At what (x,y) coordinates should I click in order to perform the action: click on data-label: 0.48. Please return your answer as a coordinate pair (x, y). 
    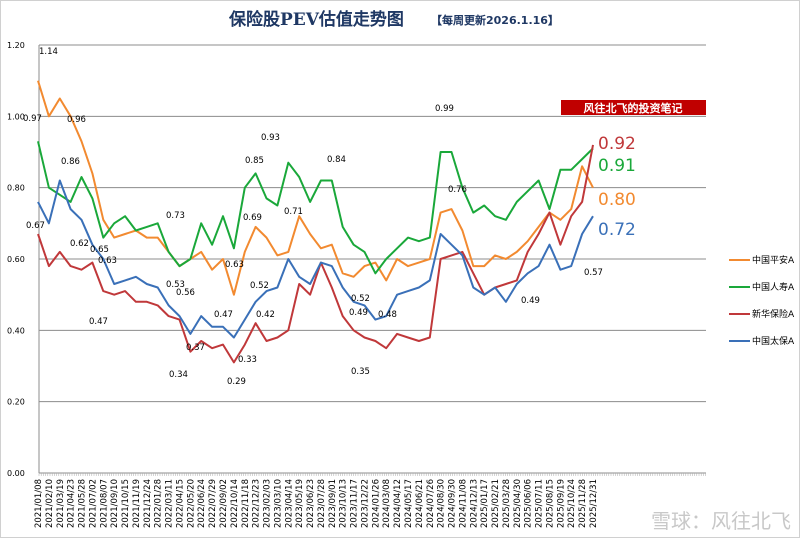
    Looking at the image, I should click on (387, 315).